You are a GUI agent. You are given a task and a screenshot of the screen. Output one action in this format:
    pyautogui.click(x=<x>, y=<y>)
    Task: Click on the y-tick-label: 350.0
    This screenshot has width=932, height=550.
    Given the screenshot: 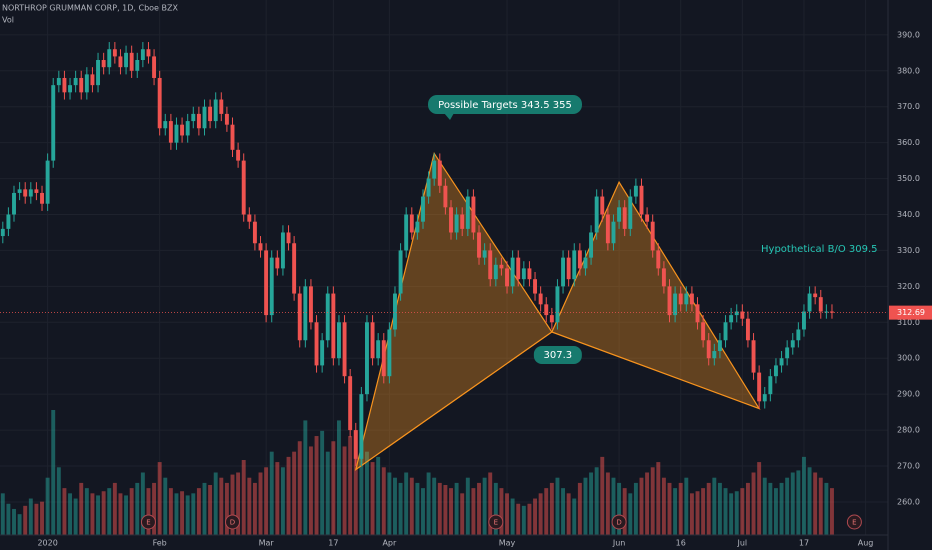 What is the action you would take?
    pyautogui.click(x=908, y=178)
    